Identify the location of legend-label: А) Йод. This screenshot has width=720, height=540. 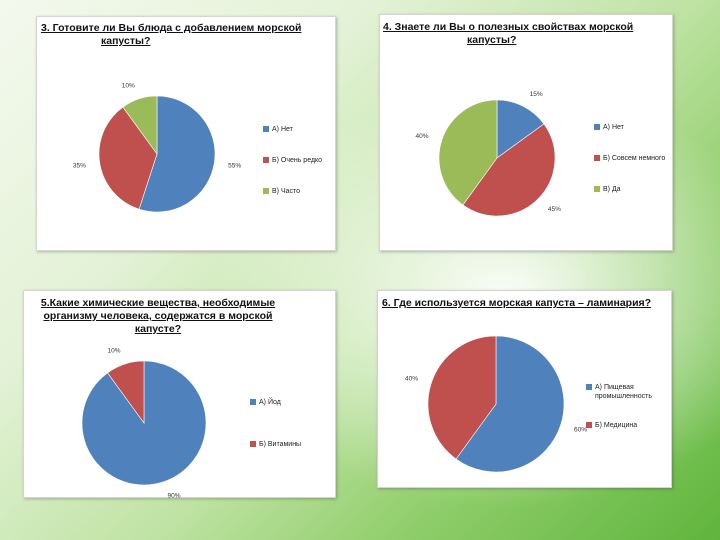
(270, 402).